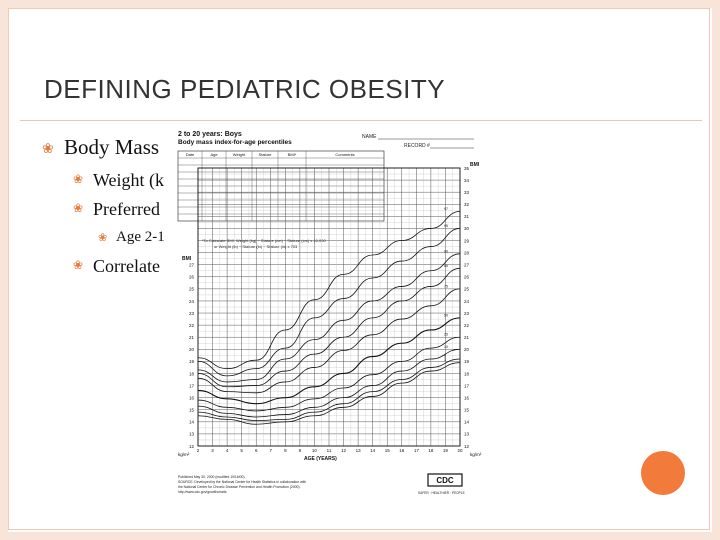 The width and height of the screenshot is (720, 540). I want to click on x-tick-label: 6, so click(256, 450).